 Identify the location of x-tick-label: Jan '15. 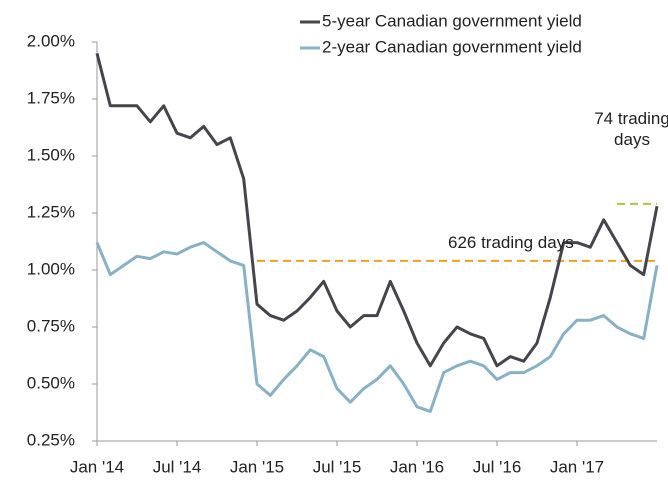
(257, 466).